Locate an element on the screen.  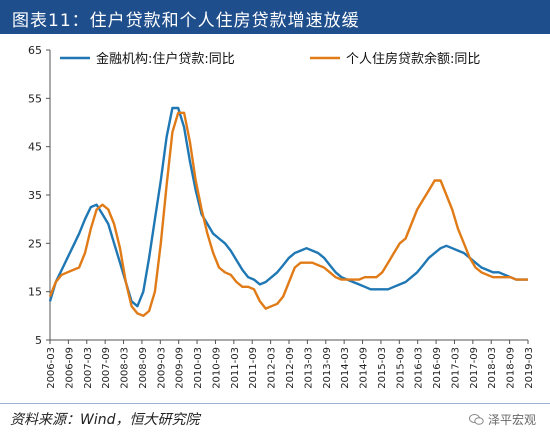
x-tick-label: 2013-09 is located at coordinates (327, 368).